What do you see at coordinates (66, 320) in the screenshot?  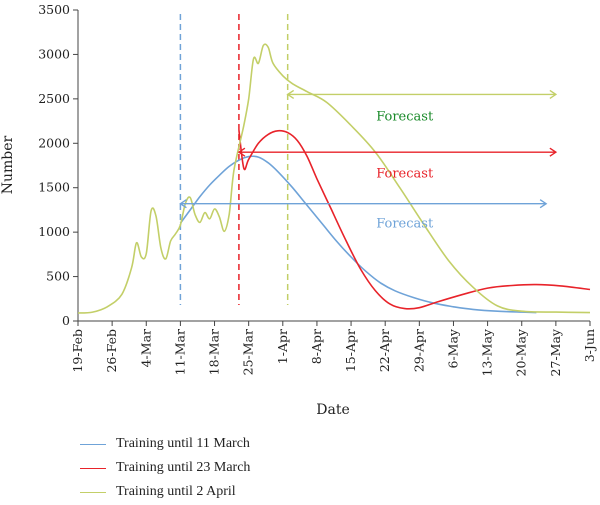 I see `y-tick-label: 0` at bounding box center [66, 320].